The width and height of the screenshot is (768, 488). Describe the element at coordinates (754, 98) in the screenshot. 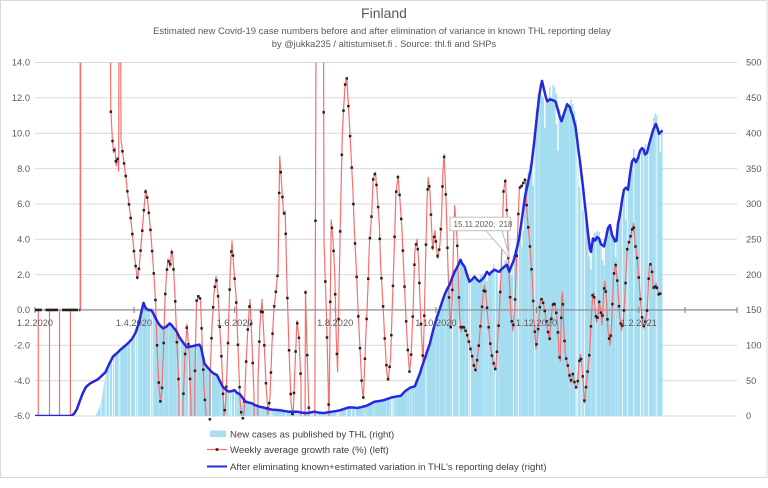

I see `svg-text: 450` at that location.